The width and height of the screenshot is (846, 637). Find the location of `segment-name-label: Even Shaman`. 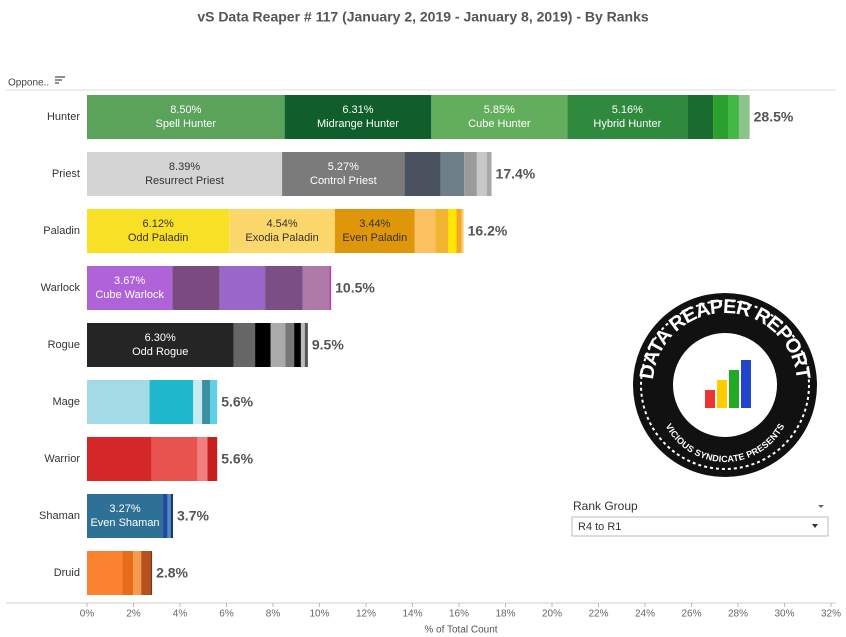

segment-name-label: Even Shaman is located at coordinates (124, 523).